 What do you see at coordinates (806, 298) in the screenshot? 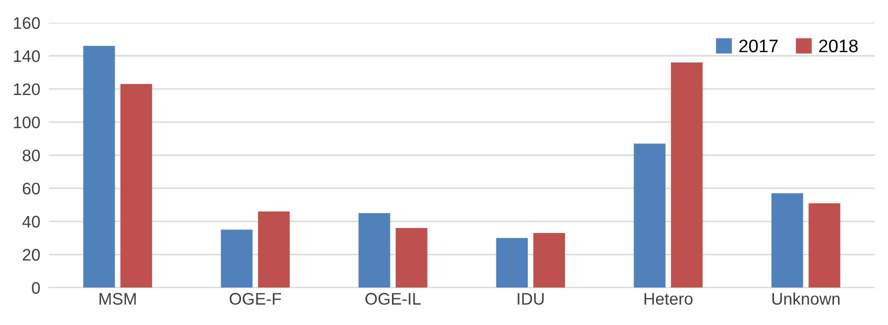
I see `x-tick-label: Unknown` at bounding box center [806, 298].